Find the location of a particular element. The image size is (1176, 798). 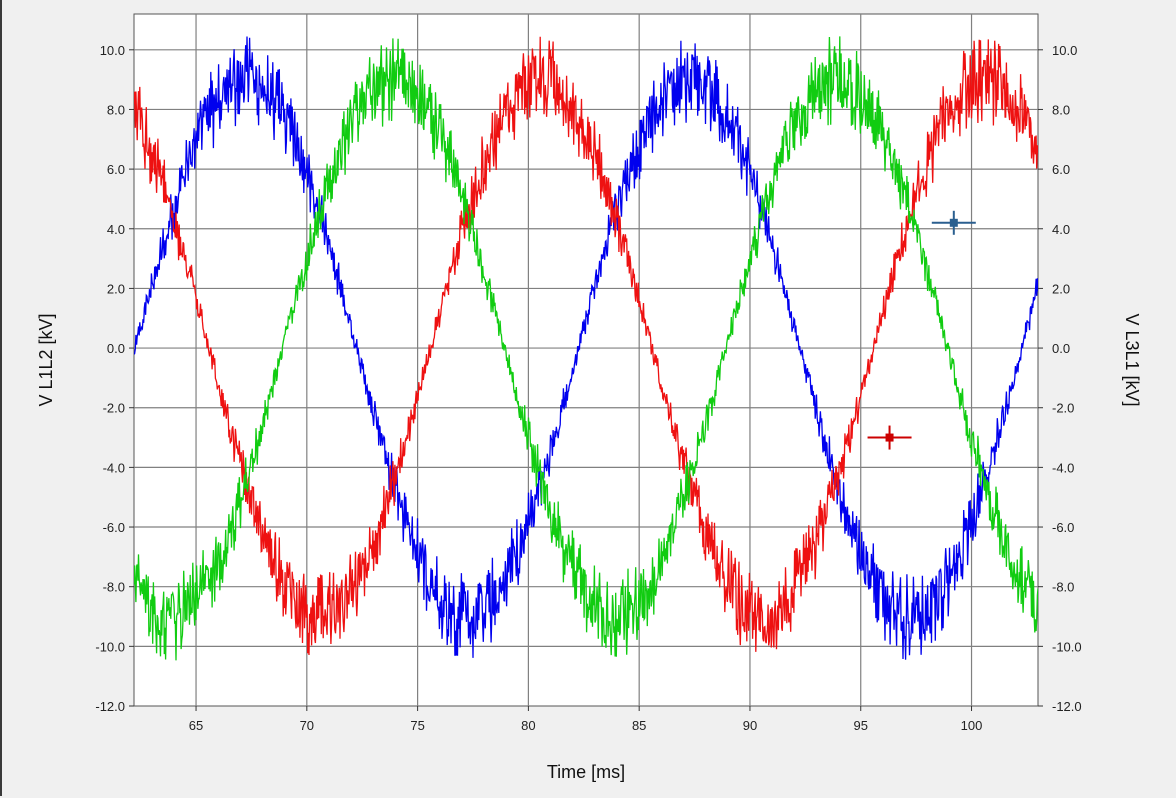

y-left-tick-label: 4.0 is located at coordinates (116, 229).